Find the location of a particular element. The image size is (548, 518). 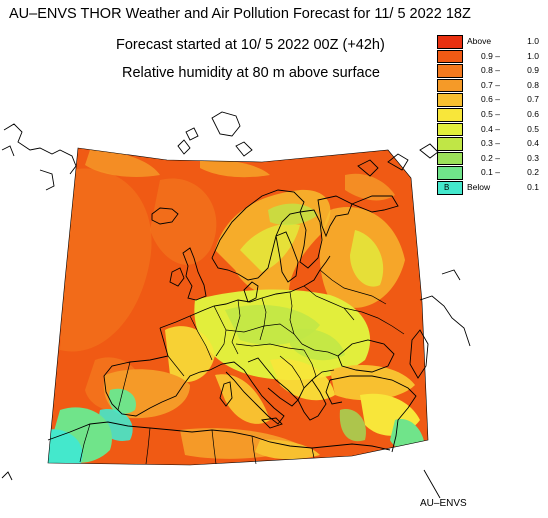

legend-row: 0.6 – 0.7 is located at coordinates (489, 100).